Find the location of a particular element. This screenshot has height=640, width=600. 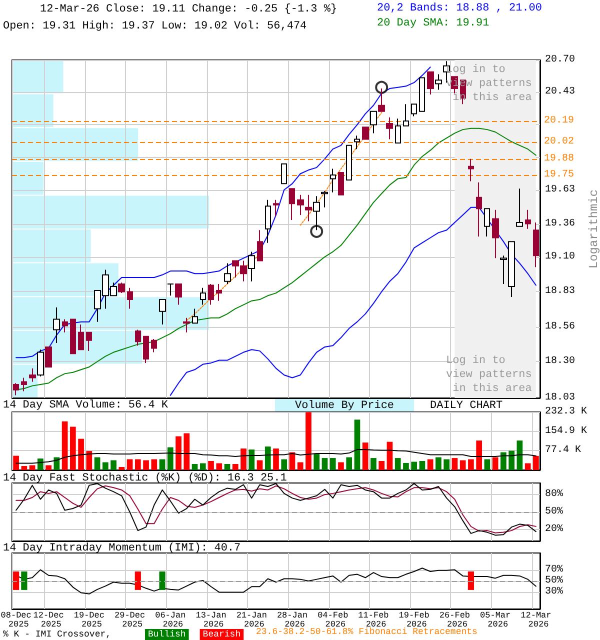

x-tick-label: 19-Dec 2025 is located at coordinates (89, 620).